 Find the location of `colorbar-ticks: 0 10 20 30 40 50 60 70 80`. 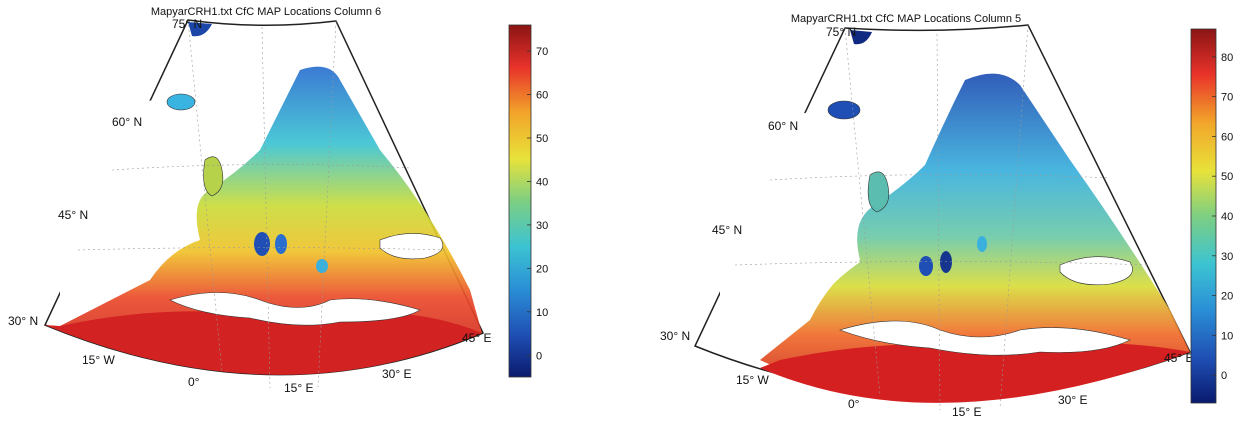

colorbar-ticks: 0 10 20 30 40 50 60 70 80 is located at coordinates (1222, 217).